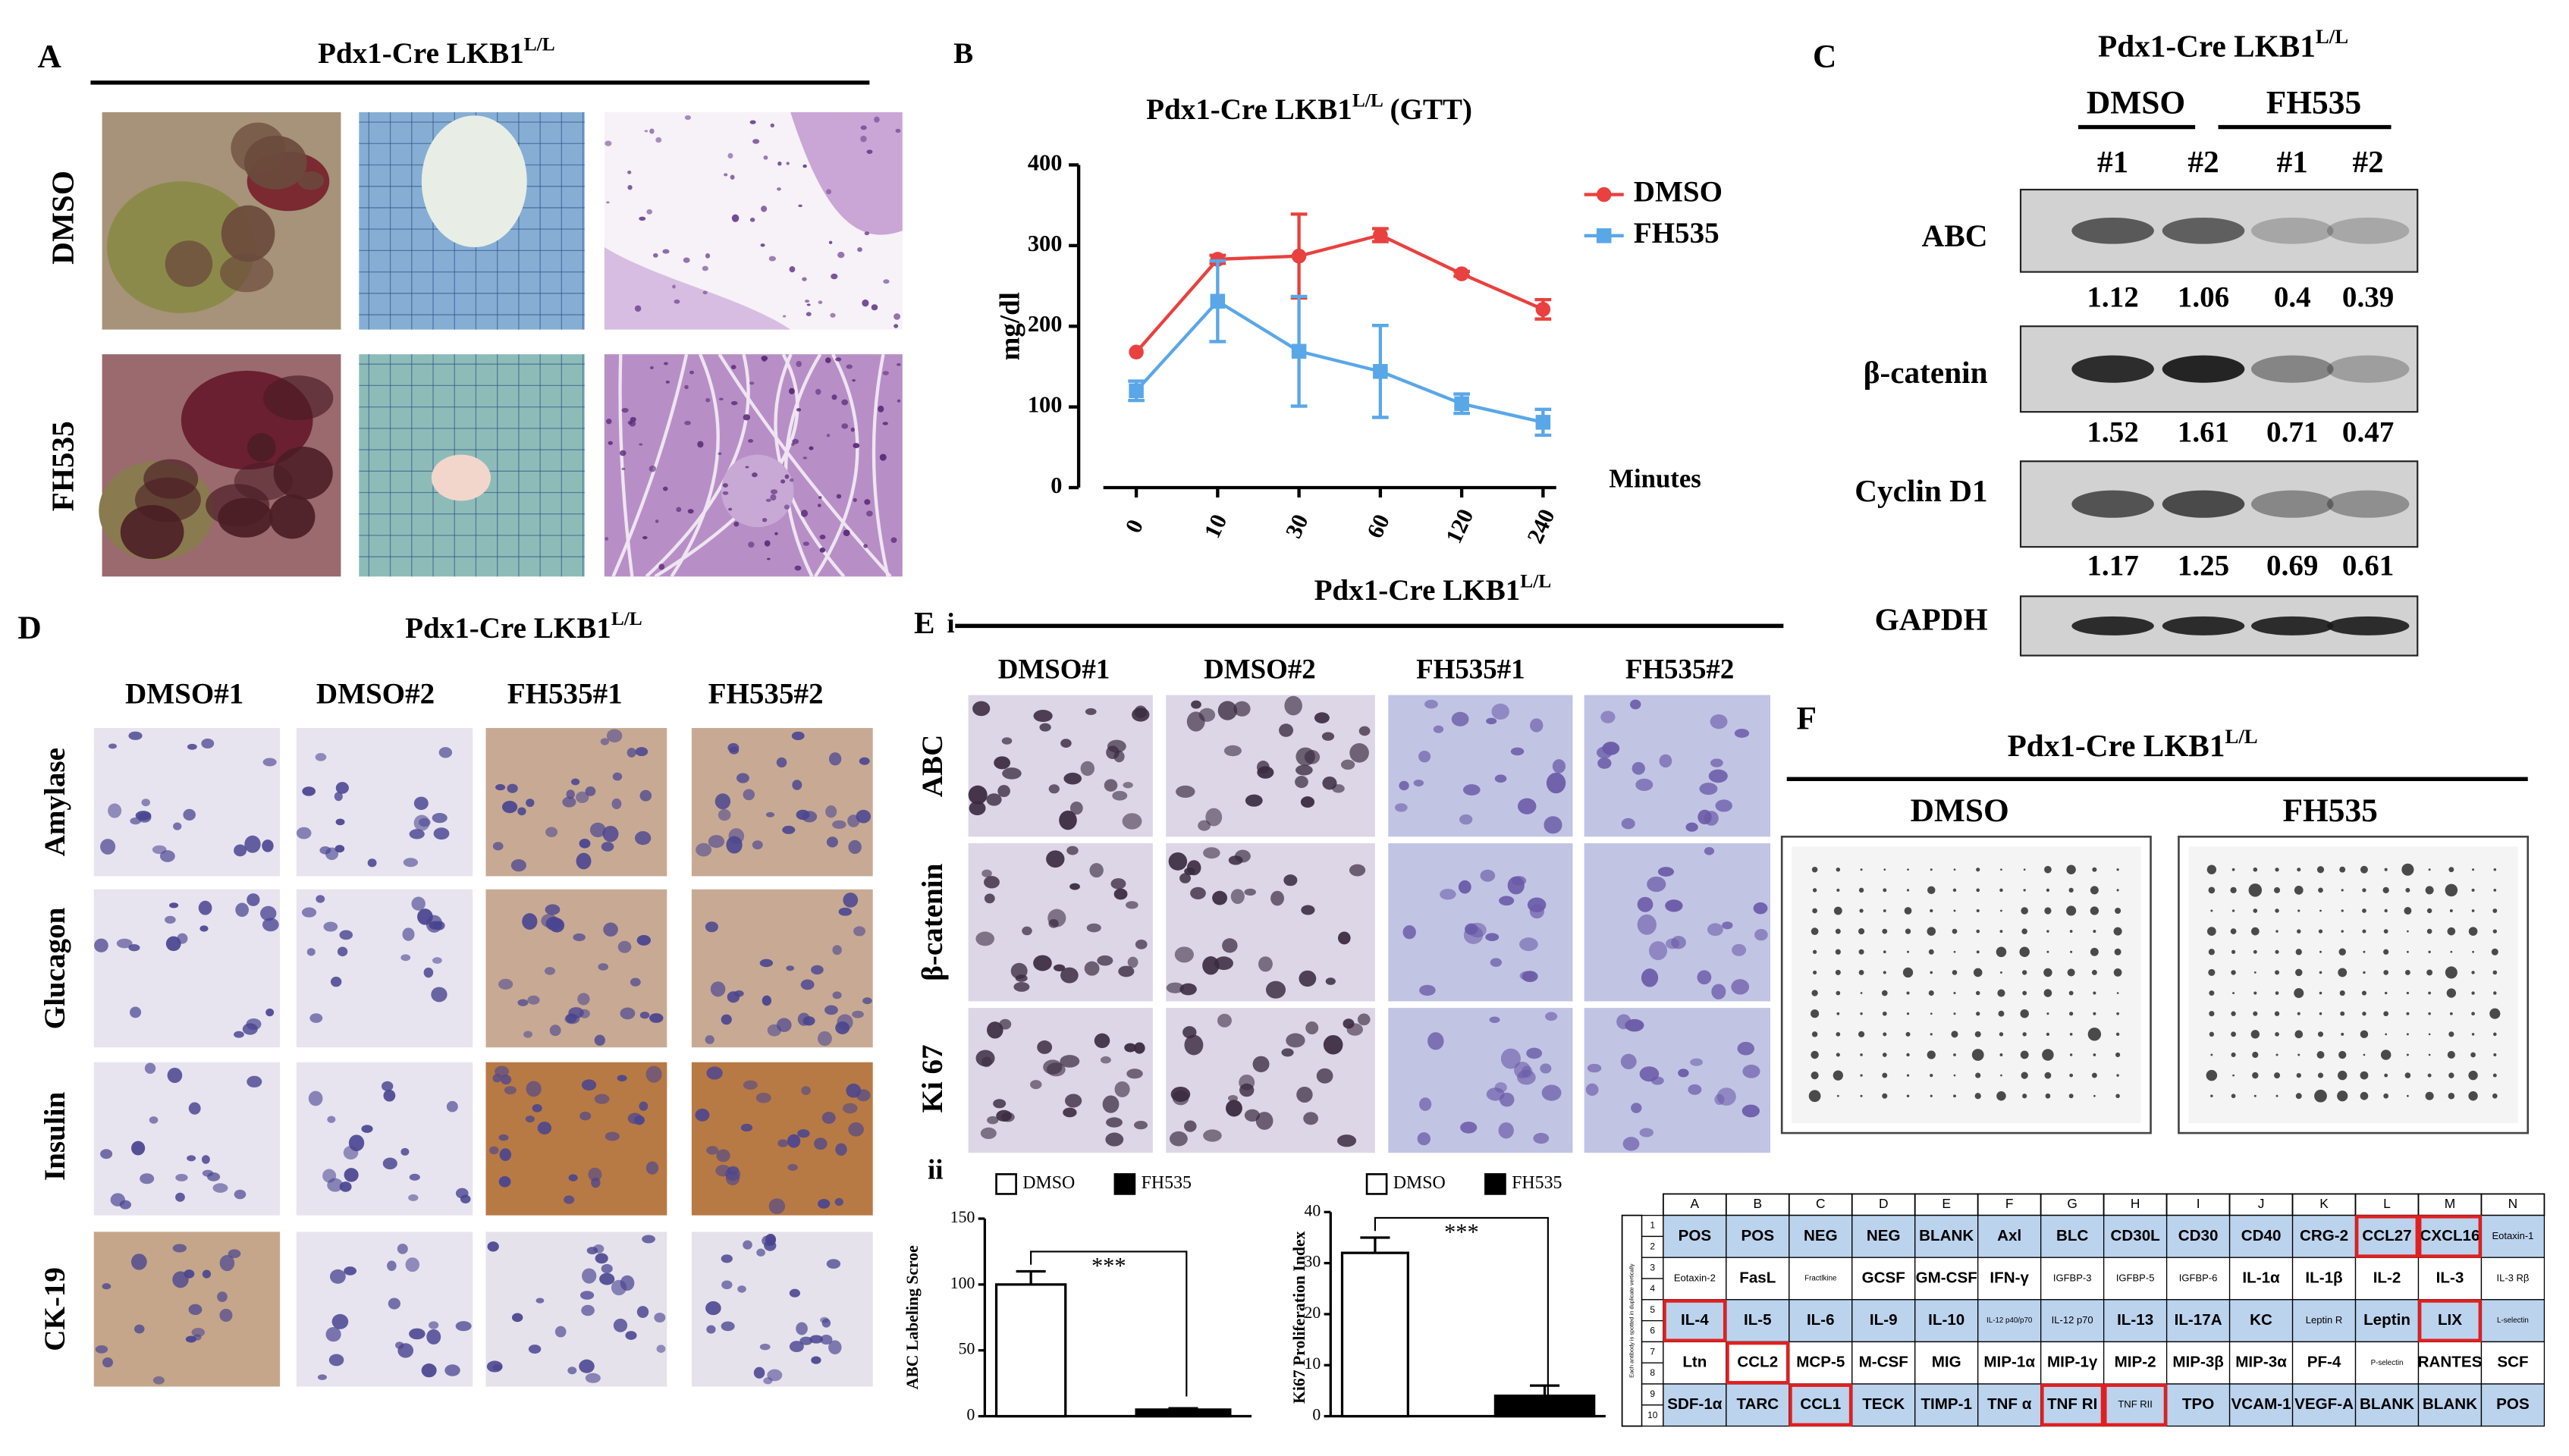  I want to click on column-header: J, so click(2261, 1203).